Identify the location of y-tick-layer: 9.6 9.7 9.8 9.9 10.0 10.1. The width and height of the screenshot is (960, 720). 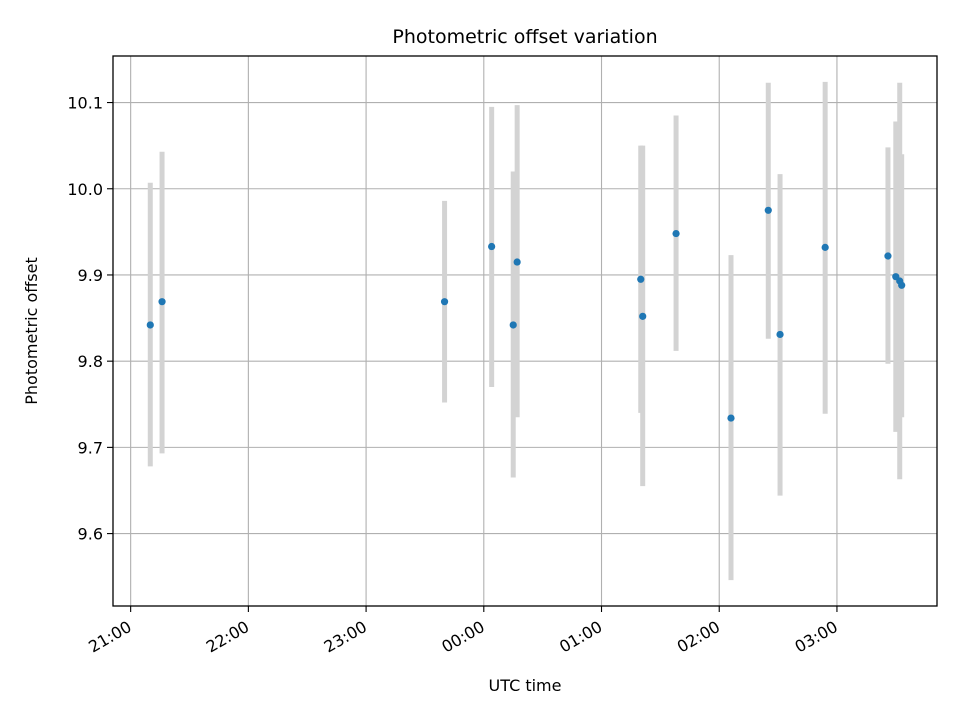
(90, 319).